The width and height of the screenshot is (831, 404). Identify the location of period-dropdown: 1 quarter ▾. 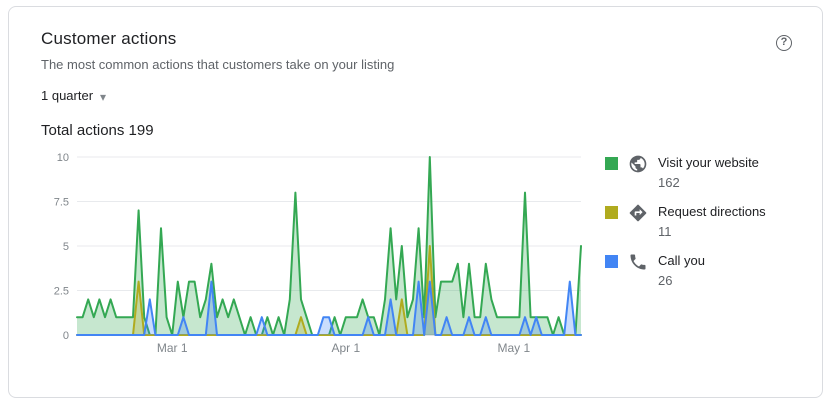
(73, 95).